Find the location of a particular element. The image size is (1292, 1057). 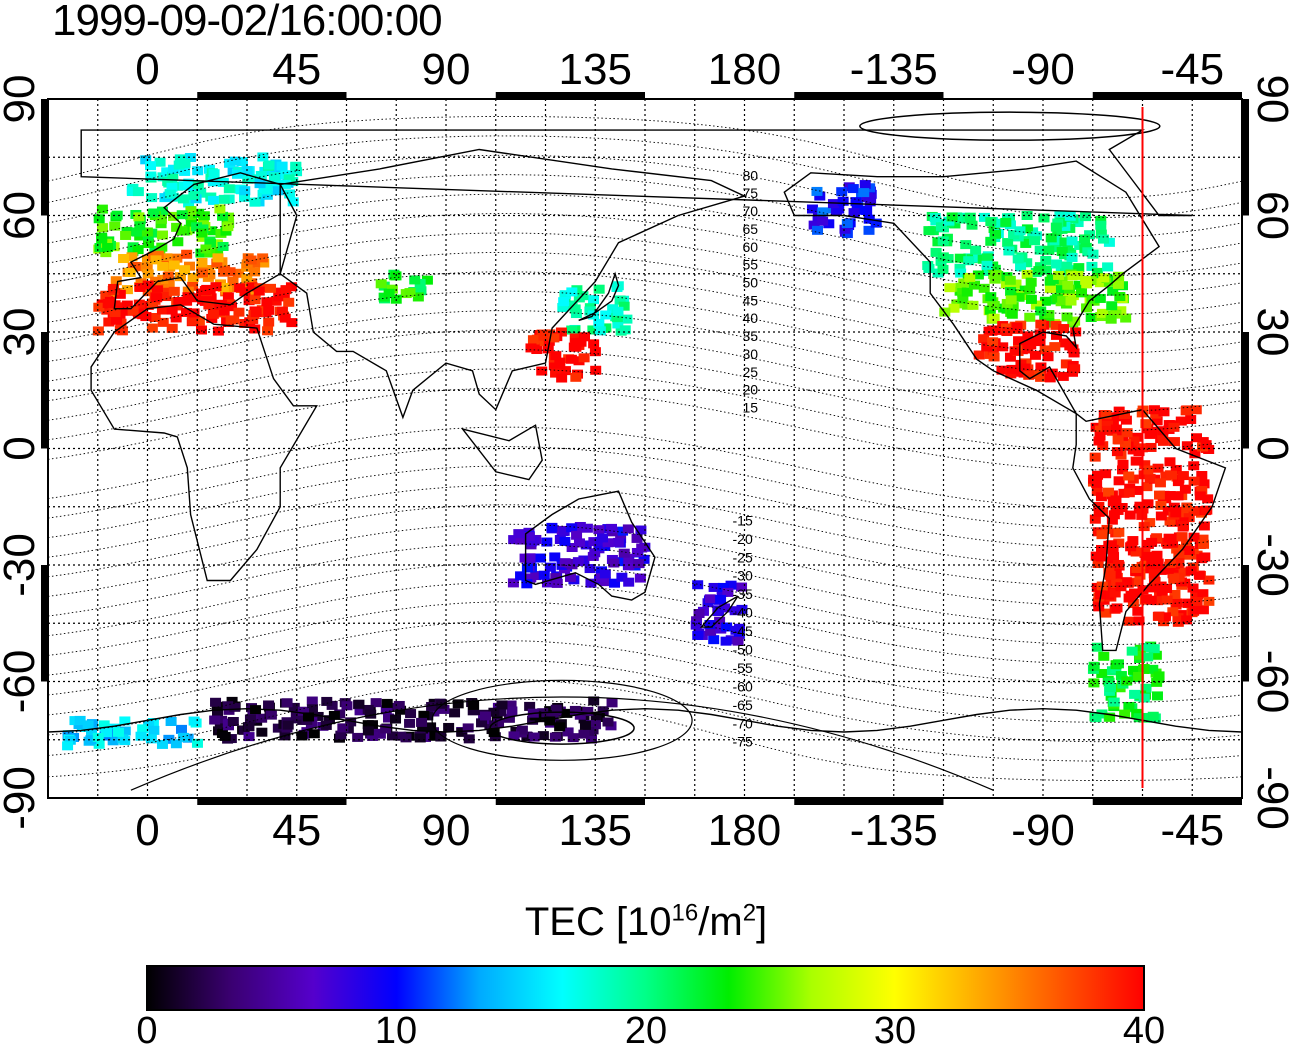

lat-tick-label: -90 is located at coordinates (1270, 798).